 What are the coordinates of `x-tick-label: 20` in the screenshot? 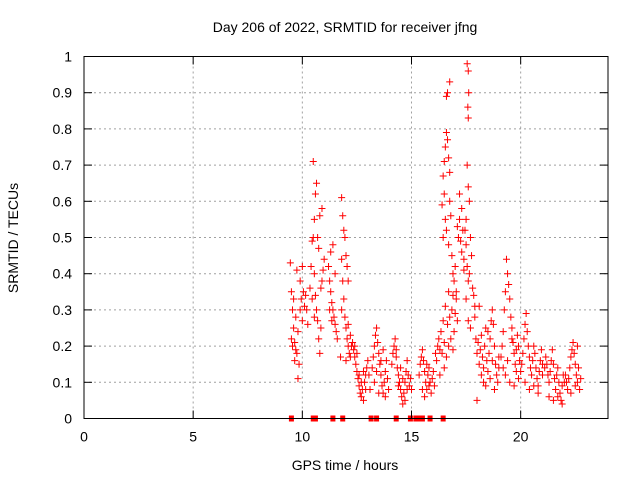 It's located at (521, 437).